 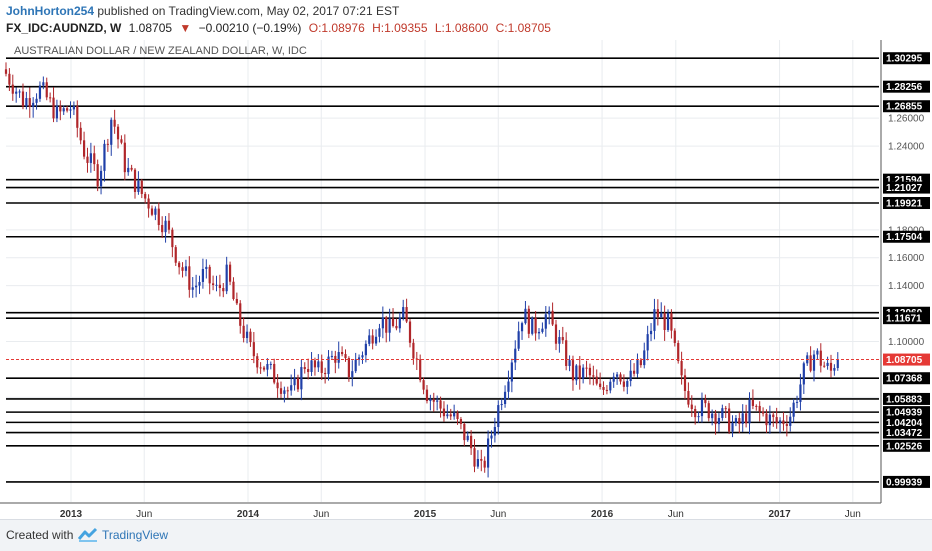 What do you see at coordinates (88, 535) in the screenshot?
I see `tradingview-logo-icon` at bounding box center [88, 535].